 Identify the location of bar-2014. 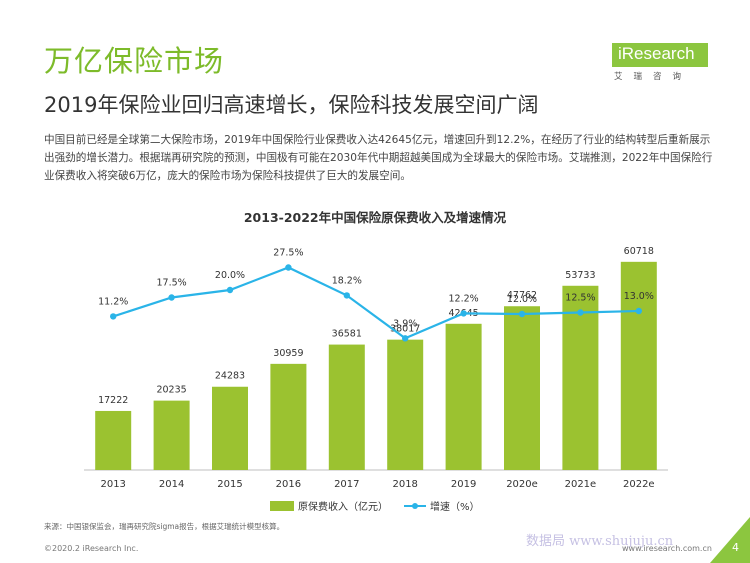
(171, 435).